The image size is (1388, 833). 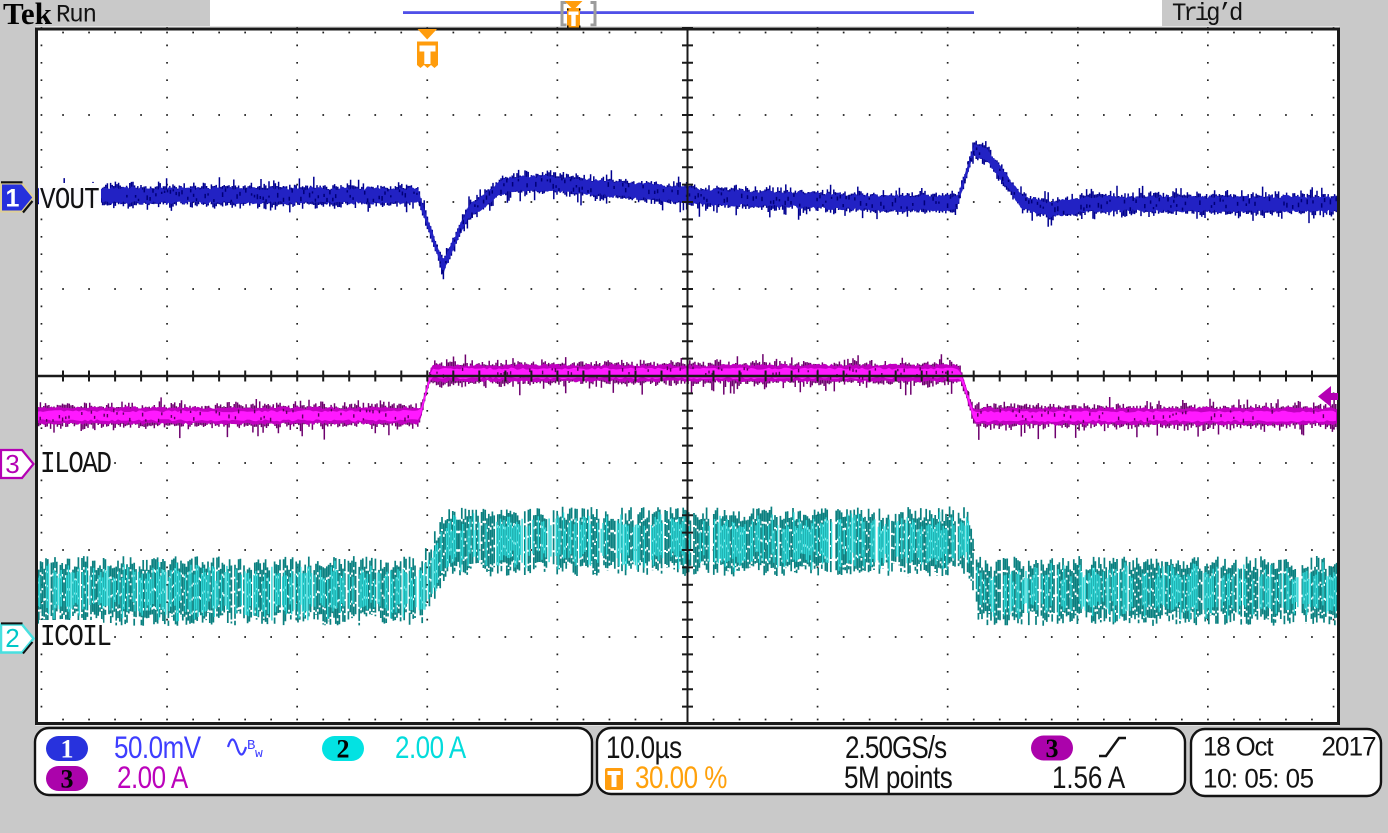 I want to click on svg-text: Tek, so click(x=28, y=15).